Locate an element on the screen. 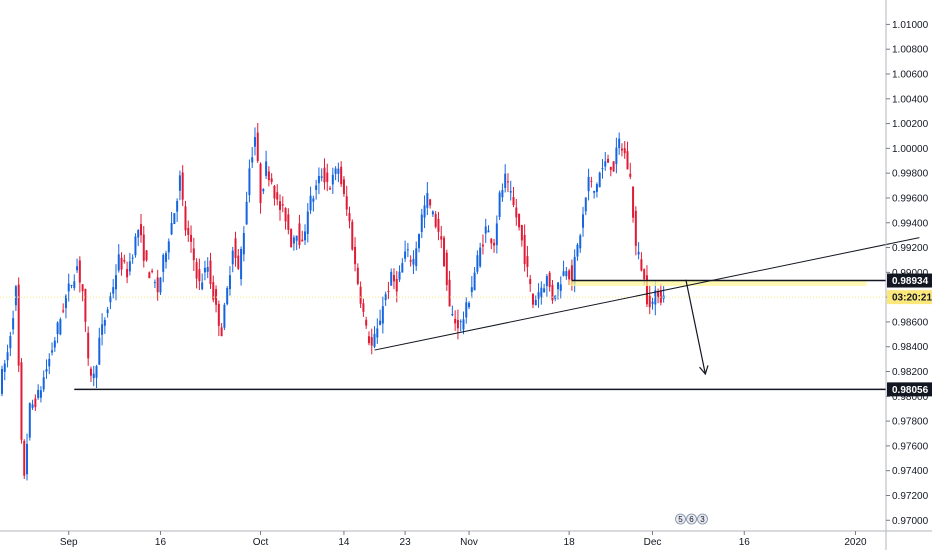  y-tick-label: 0.98400 is located at coordinates (910, 347).